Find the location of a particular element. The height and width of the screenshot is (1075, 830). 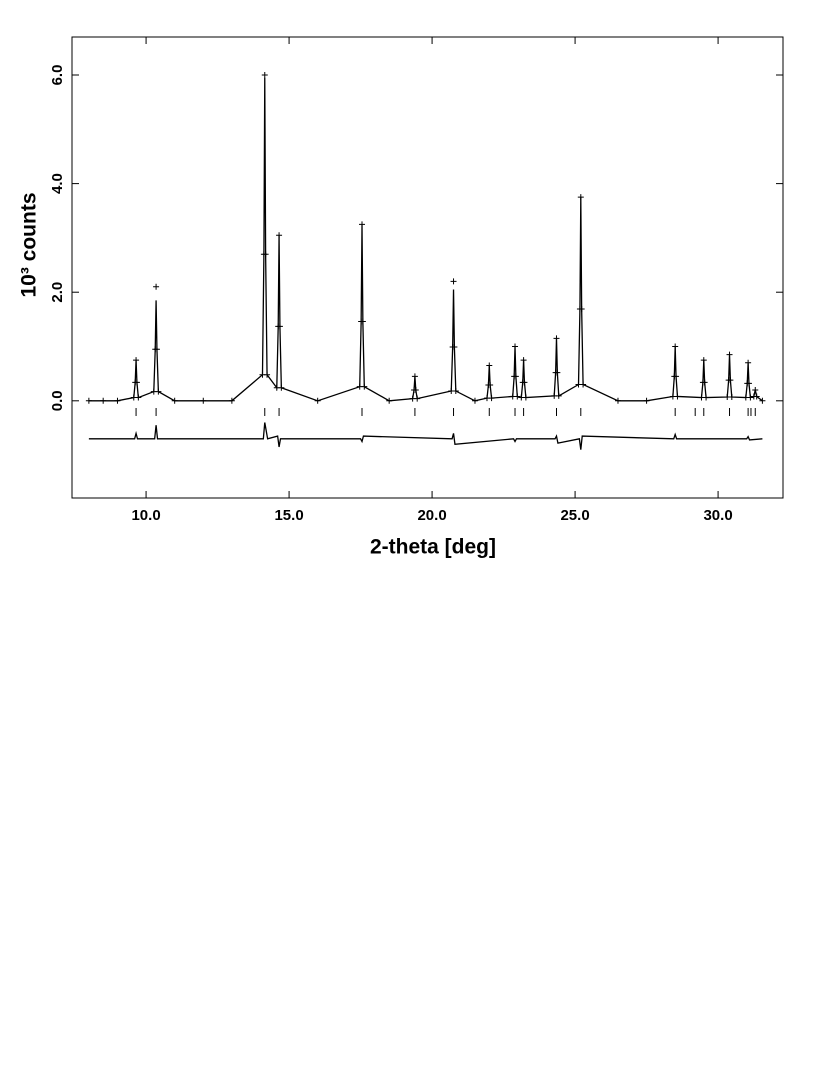

y-axis-label: 10³ counts is located at coordinates (29, 244).